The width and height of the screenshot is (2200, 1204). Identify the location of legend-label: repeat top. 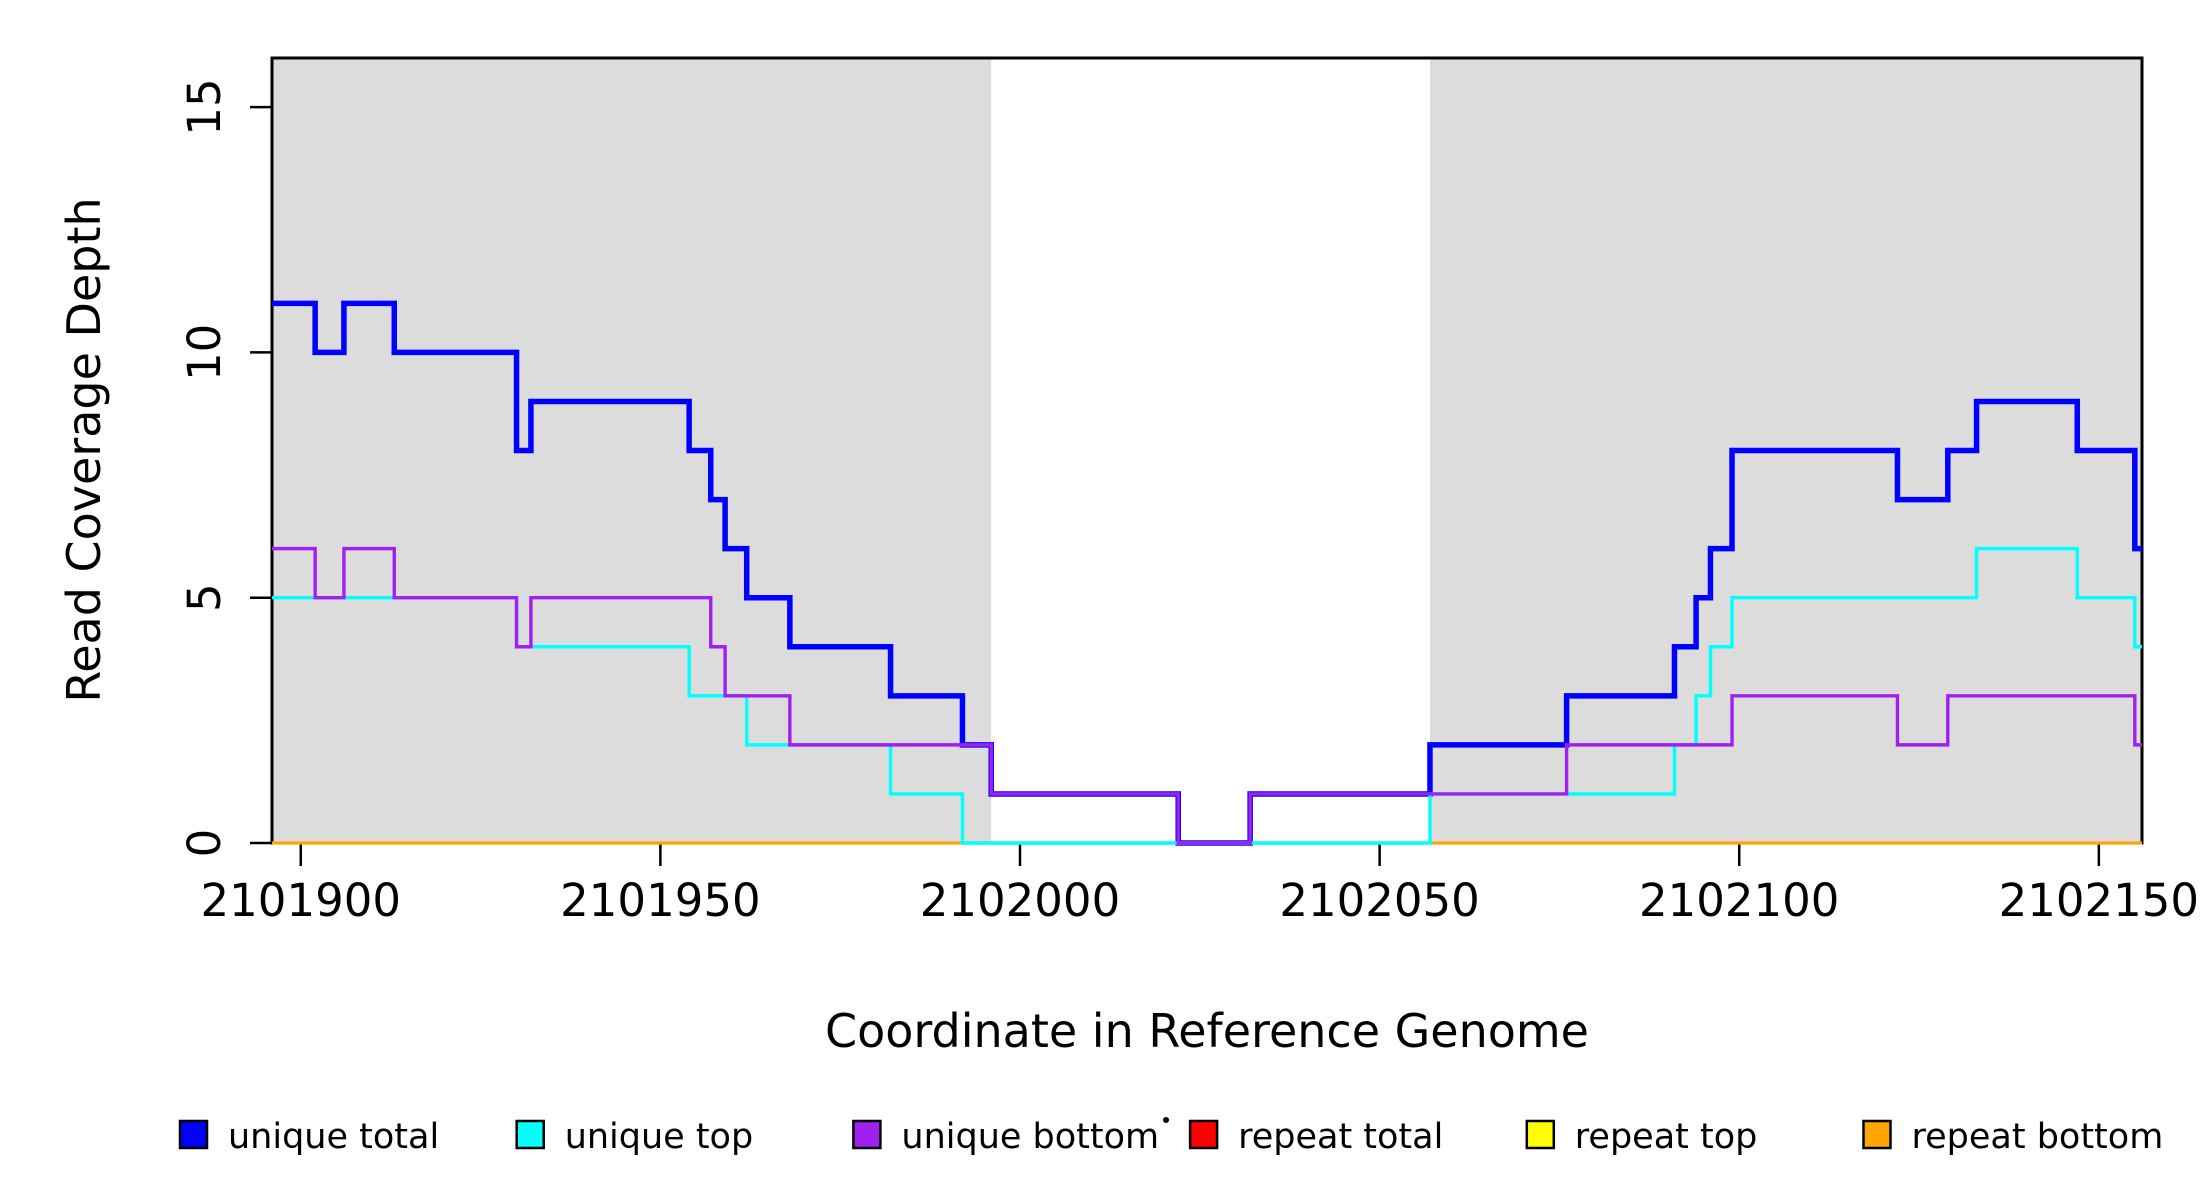
(1666, 1137).